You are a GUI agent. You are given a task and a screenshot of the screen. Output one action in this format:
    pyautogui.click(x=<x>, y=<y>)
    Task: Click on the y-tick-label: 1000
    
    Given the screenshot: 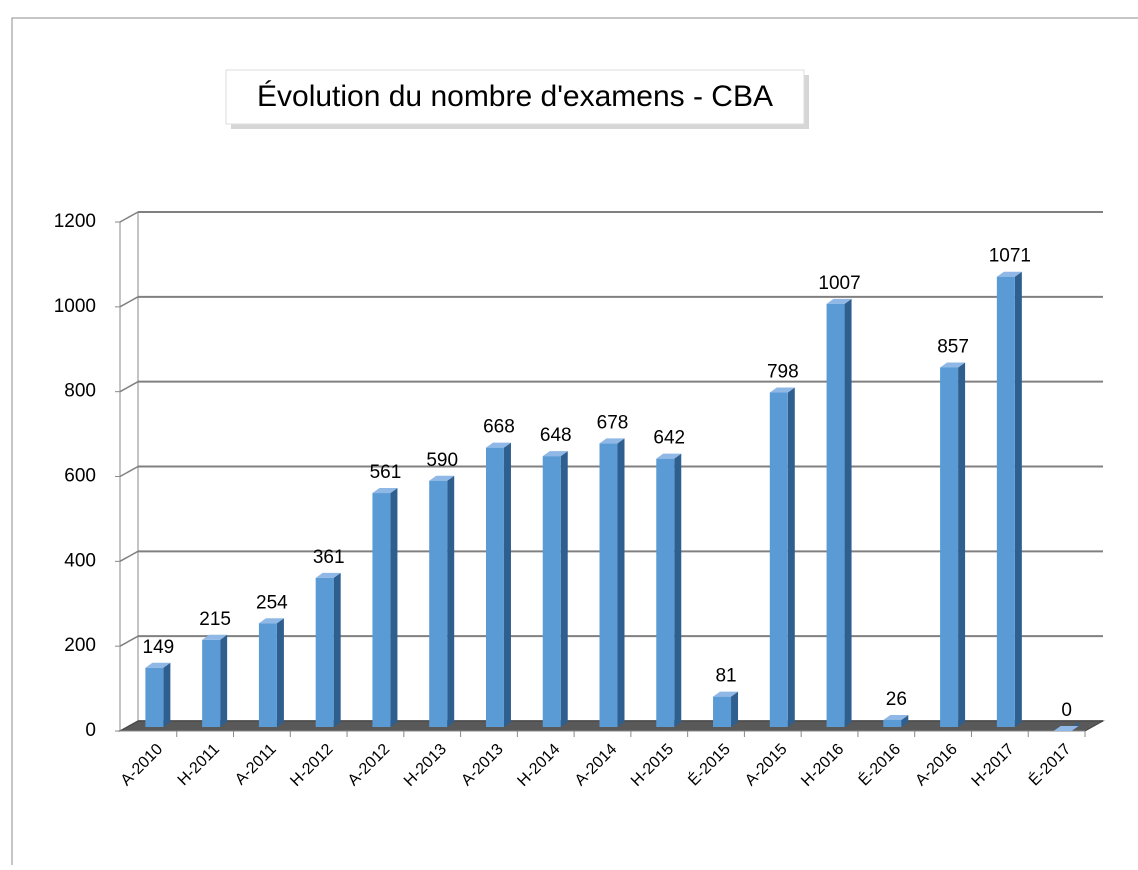 What is the action you would take?
    pyautogui.click(x=75, y=306)
    